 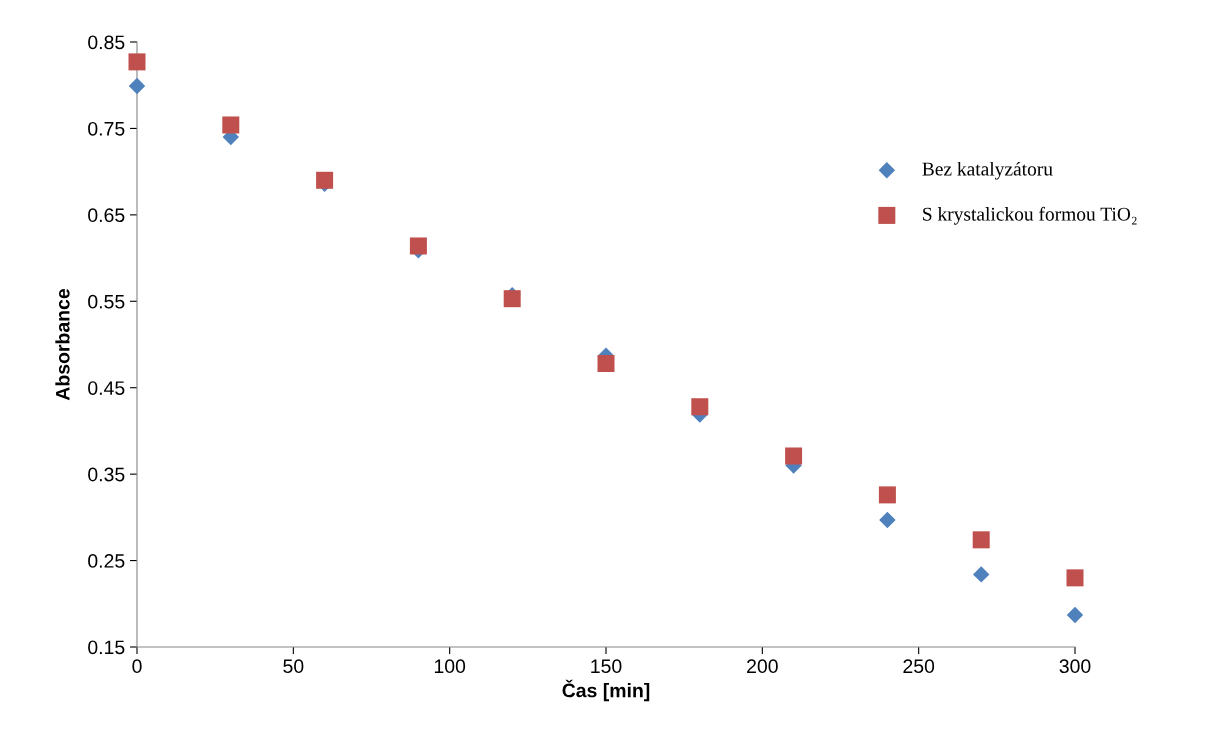 What do you see at coordinates (106, 215) in the screenshot?
I see `y-tick-label: 0.65` at bounding box center [106, 215].